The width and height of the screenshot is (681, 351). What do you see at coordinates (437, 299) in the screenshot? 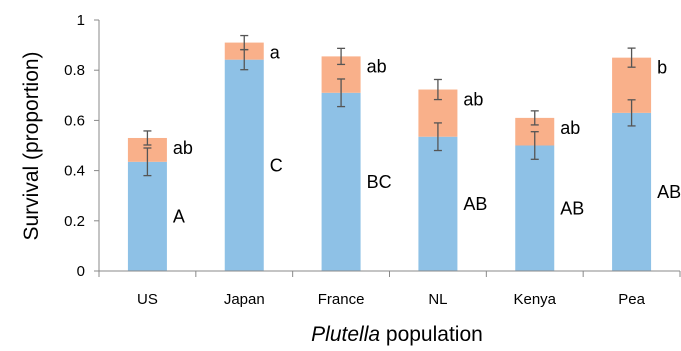
I see `x-tick-label: NL` at bounding box center [437, 299].